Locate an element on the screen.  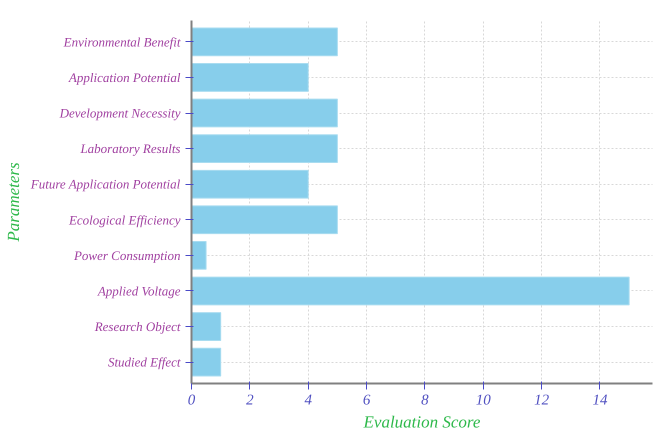
x-tick-label: 8 is located at coordinates (425, 400).